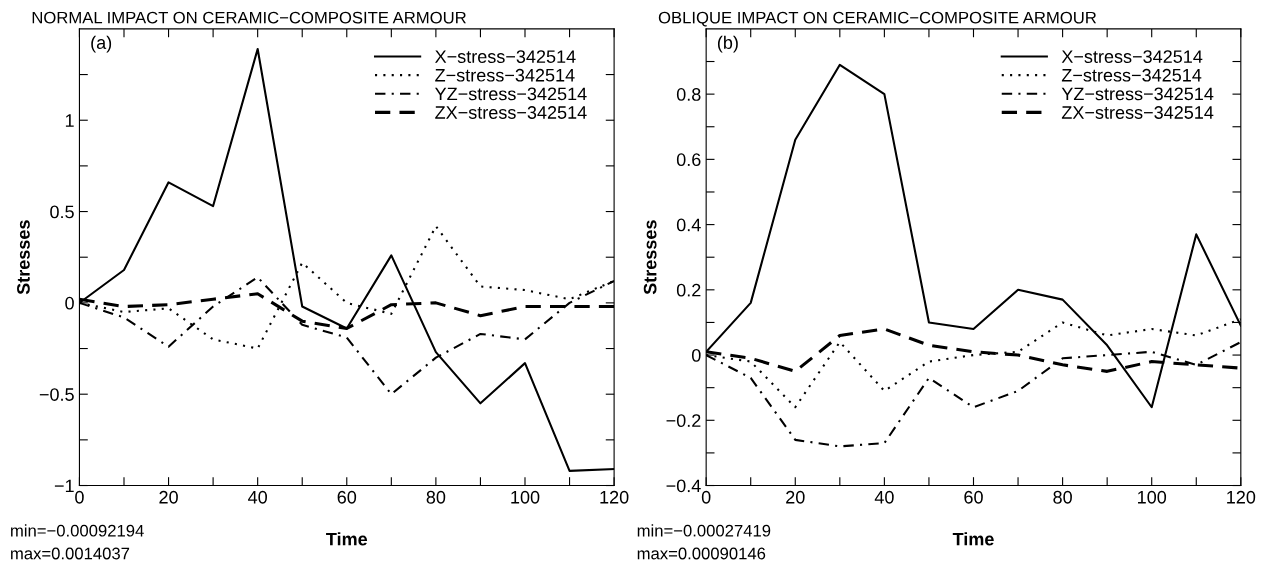  Describe the element at coordinates (101, 44) in the screenshot. I see `annotation: (a)` at that location.